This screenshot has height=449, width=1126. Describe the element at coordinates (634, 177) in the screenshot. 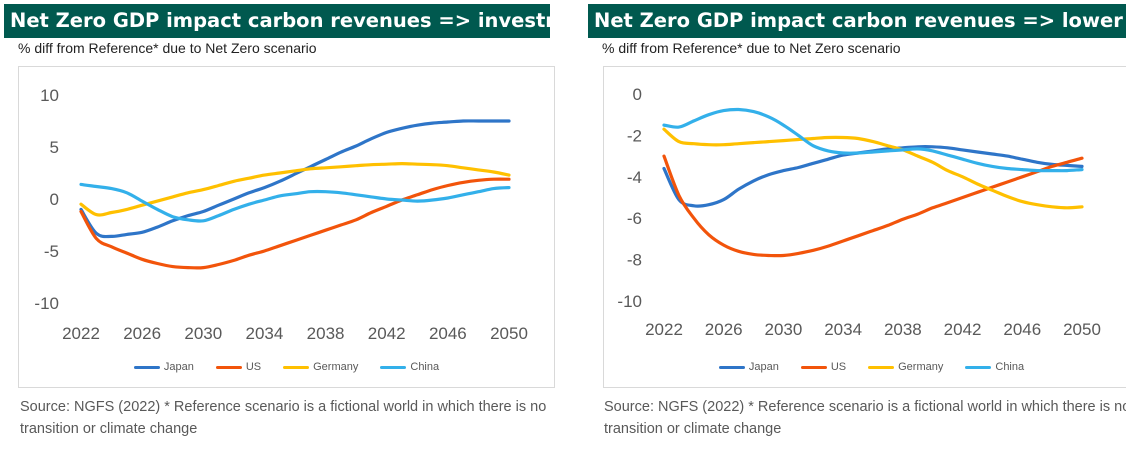

I see `y-tick-label: -4` at that location.